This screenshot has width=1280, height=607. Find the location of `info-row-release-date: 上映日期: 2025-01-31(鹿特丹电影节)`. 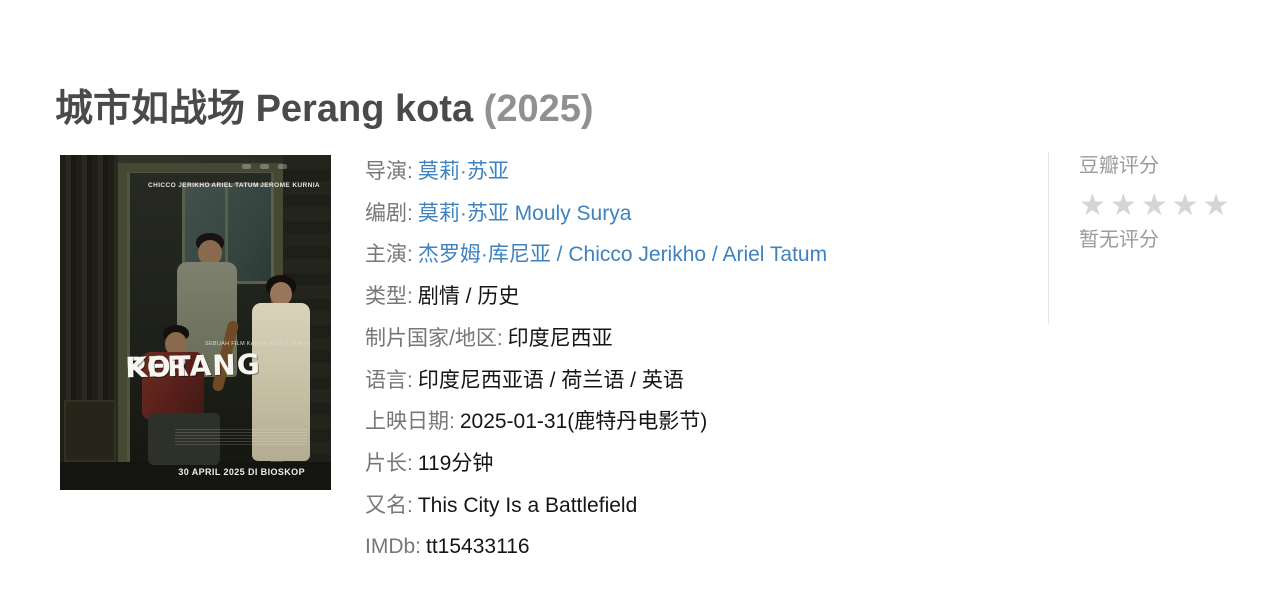

info-row-release-date: 上映日期: 2025-01-31(鹿特丹电影节) is located at coordinates (685, 422).